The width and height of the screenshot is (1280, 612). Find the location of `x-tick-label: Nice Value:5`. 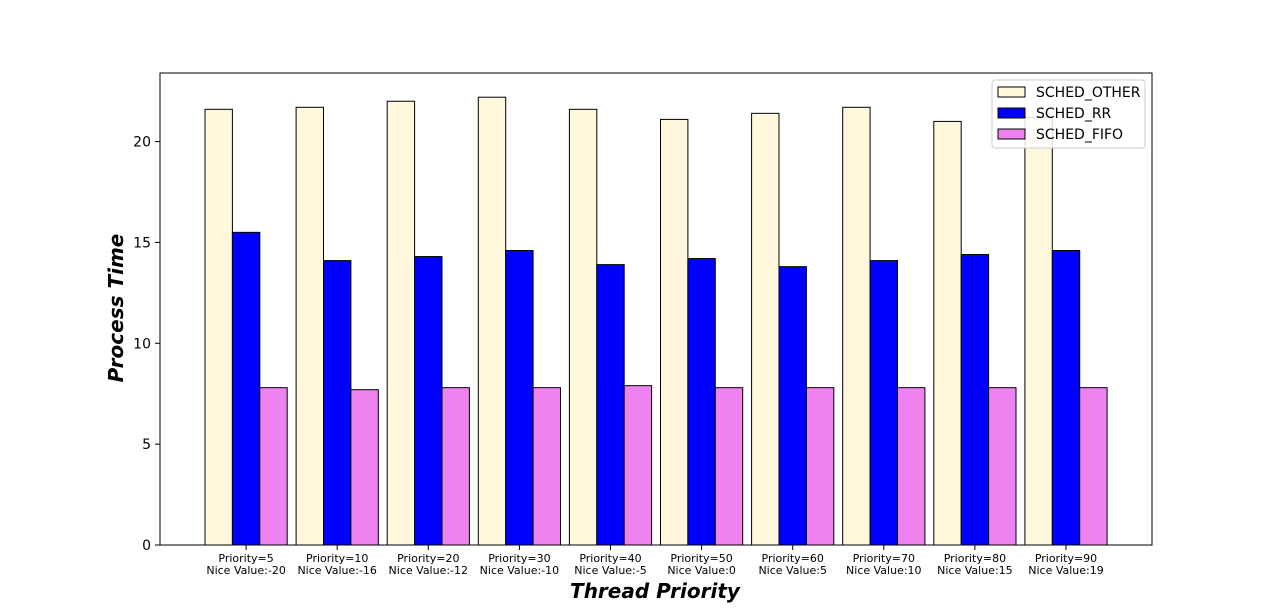

x-tick-label: Nice Value:5 is located at coordinates (792, 570).